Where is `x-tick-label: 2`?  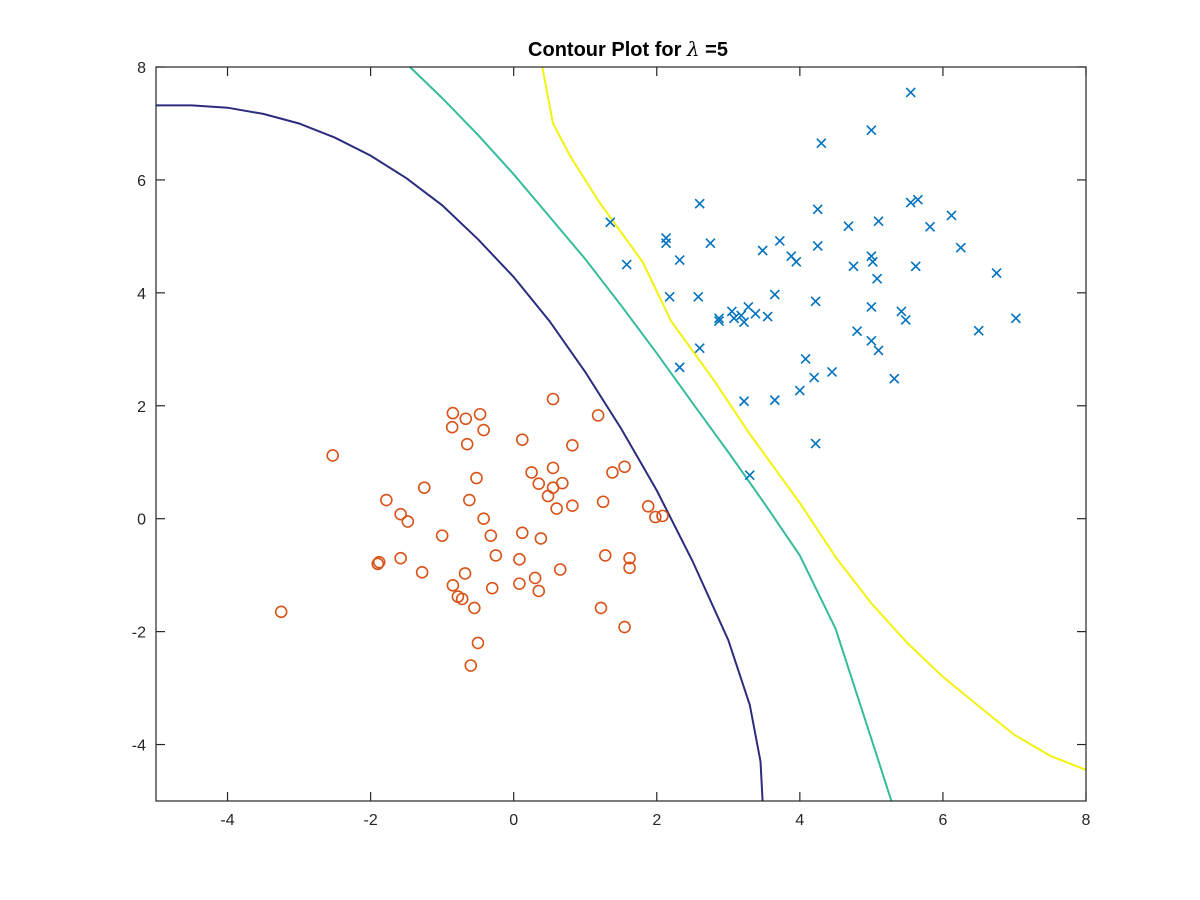 x-tick-label: 2 is located at coordinates (656, 820).